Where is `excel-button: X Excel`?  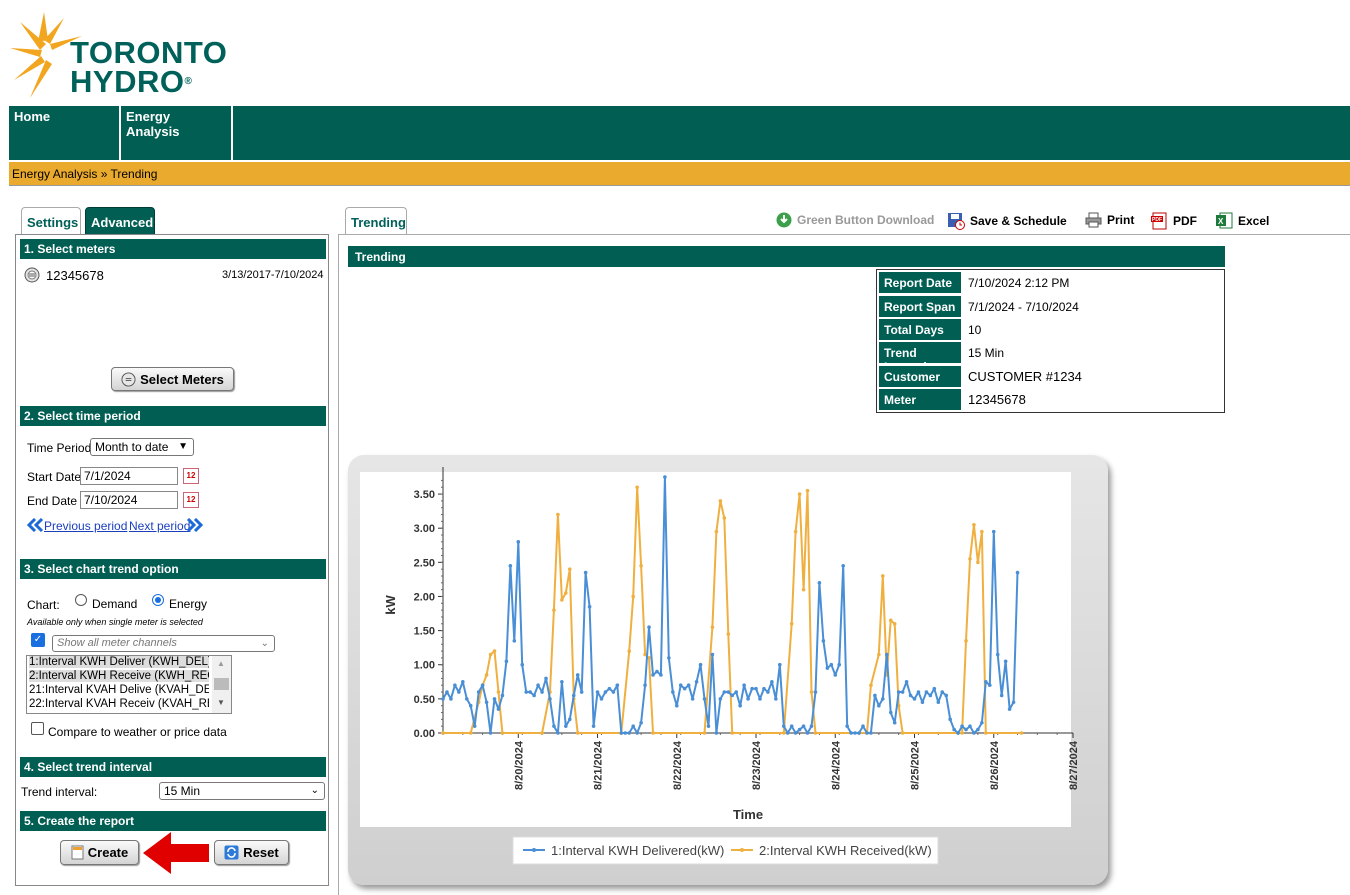
excel-button: X Excel is located at coordinates (1242, 220).